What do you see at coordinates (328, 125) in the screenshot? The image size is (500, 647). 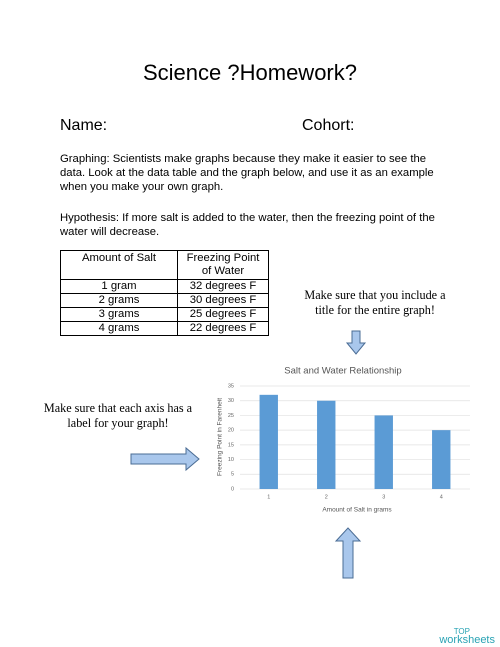 I see `cohort-label: Cohort:` at bounding box center [328, 125].